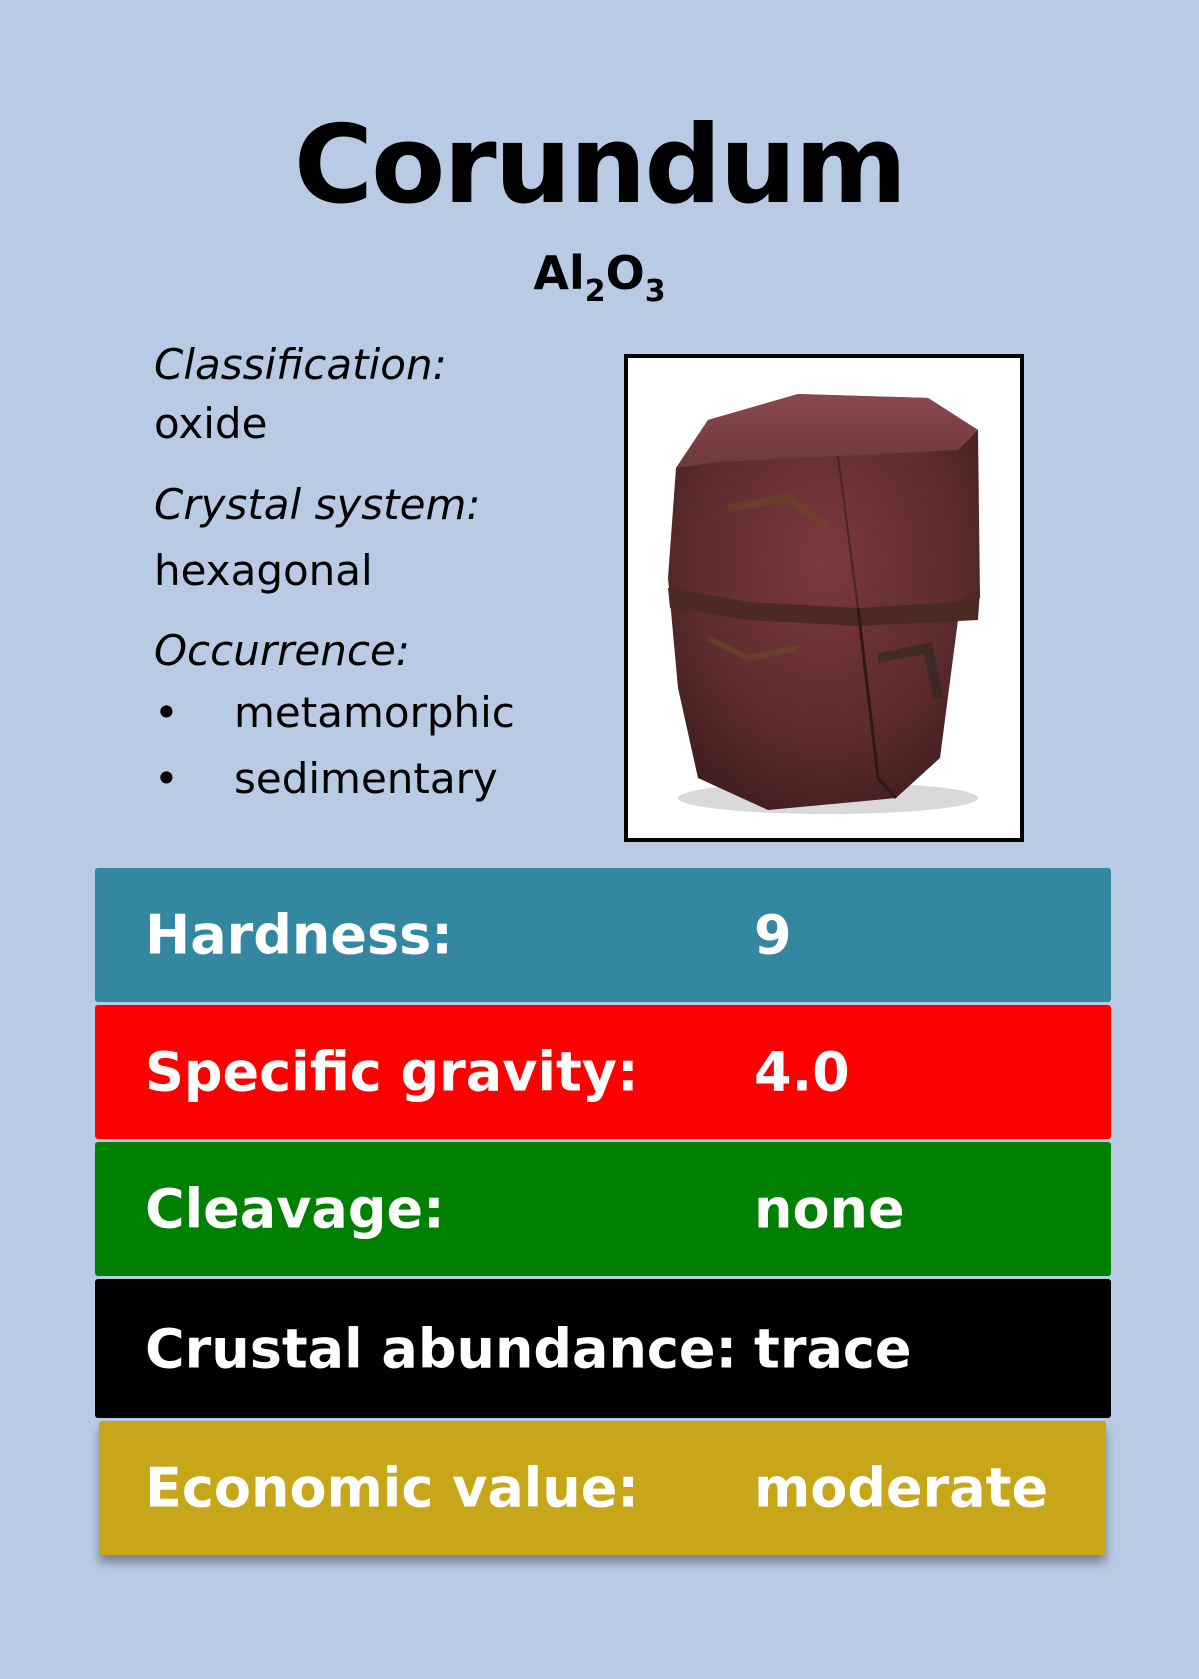 This screenshot has width=1199, height=1679. What do you see at coordinates (655, 291) in the screenshot?
I see `formula-subscript-3: 3` at bounding box center [655, 291].